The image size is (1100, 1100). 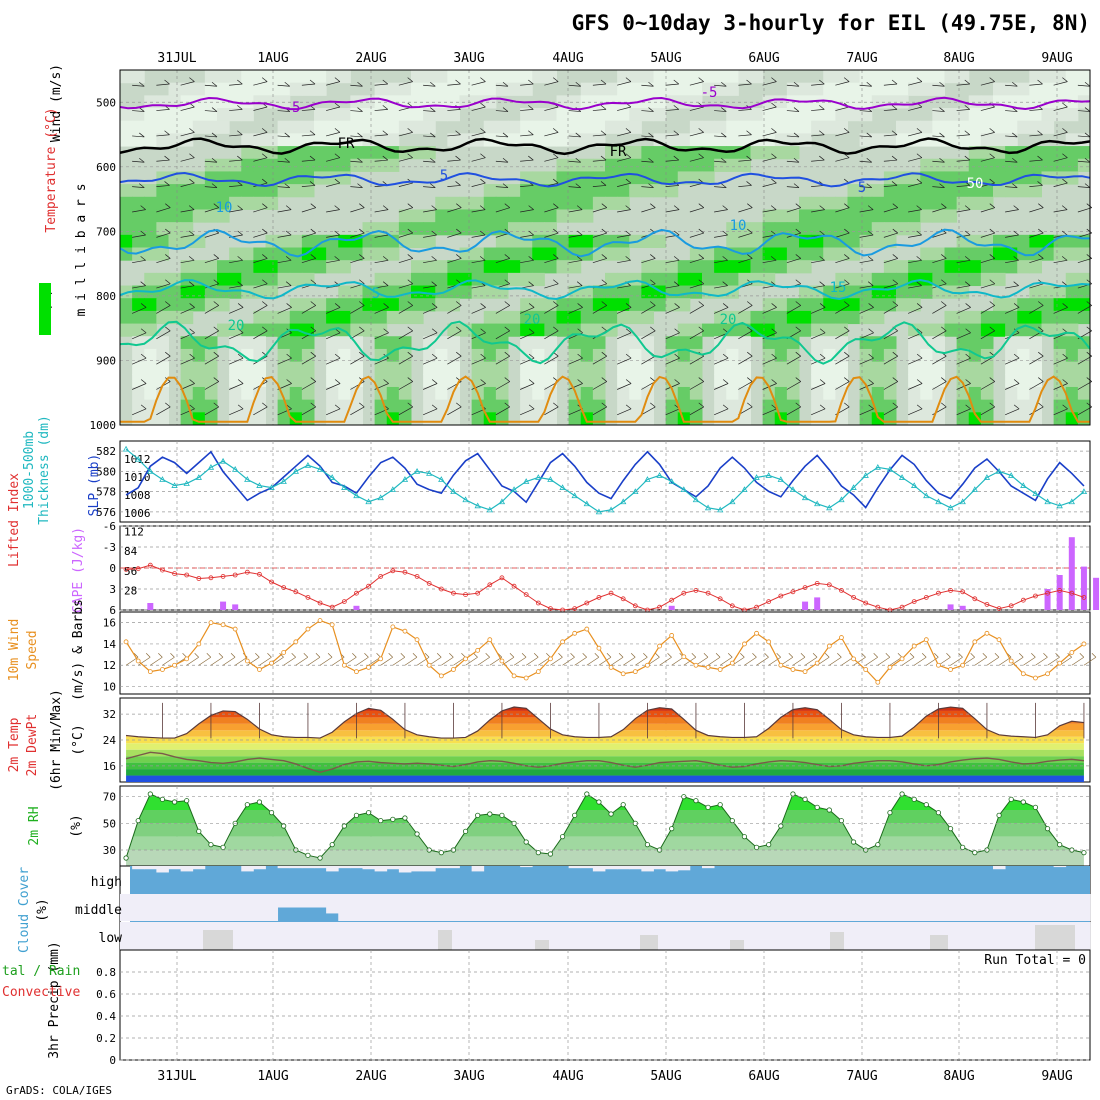 I want to click on low-cloud-patch, so click(x=1055, y=937).